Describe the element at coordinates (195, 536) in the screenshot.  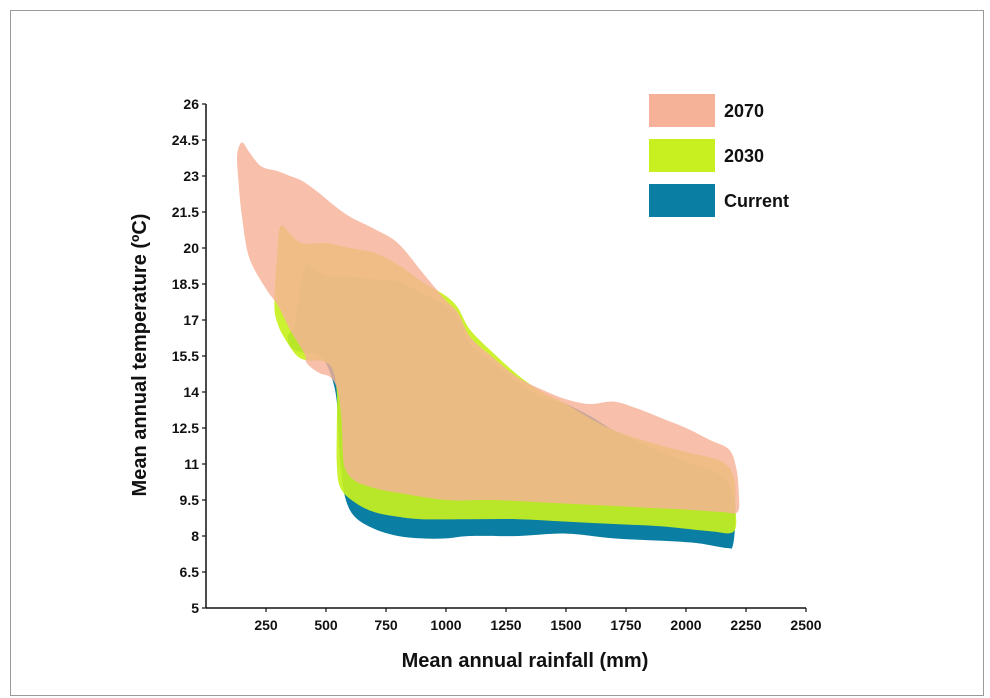
I see `y-tick-label: 8` at that location.